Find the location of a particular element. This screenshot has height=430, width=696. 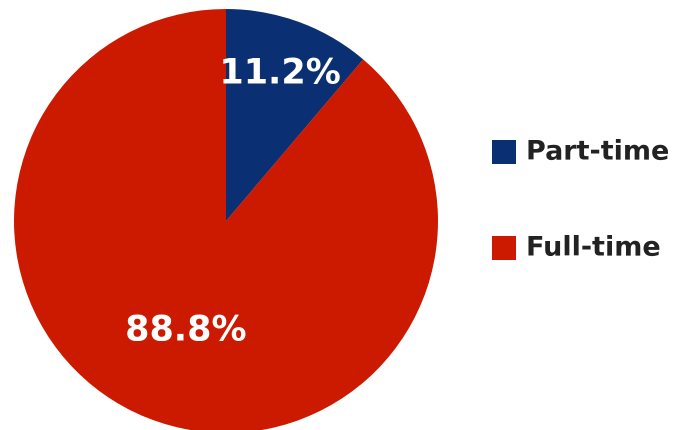

legend-item-full-time: Full-time is located at coordinates (576, 247).